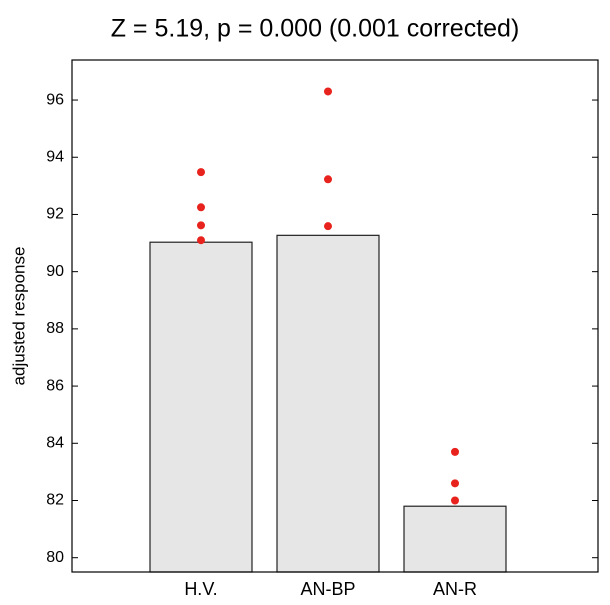 Image resolution: width=610 pixels, height=605 pixels. Describe the element at coordinates (55, 443) in the screenshot. I see `y-tick-label: 84` at that location.